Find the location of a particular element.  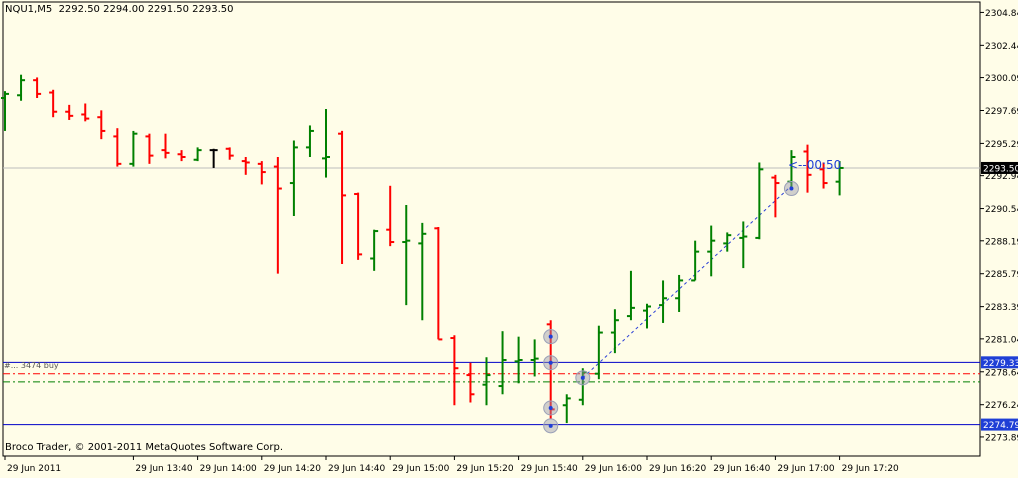

y-tick-label: 2302.44 is located at coordinates (1001, 47).